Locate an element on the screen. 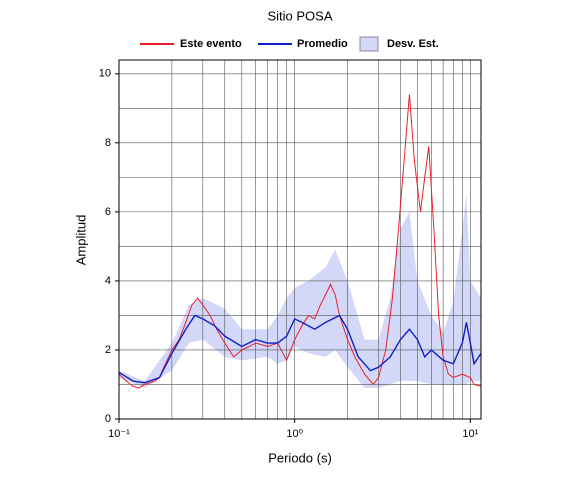 The height and width of the screenshot is (480, 586). y-axis-label: Amplitud is located at coordinates (80, 240).